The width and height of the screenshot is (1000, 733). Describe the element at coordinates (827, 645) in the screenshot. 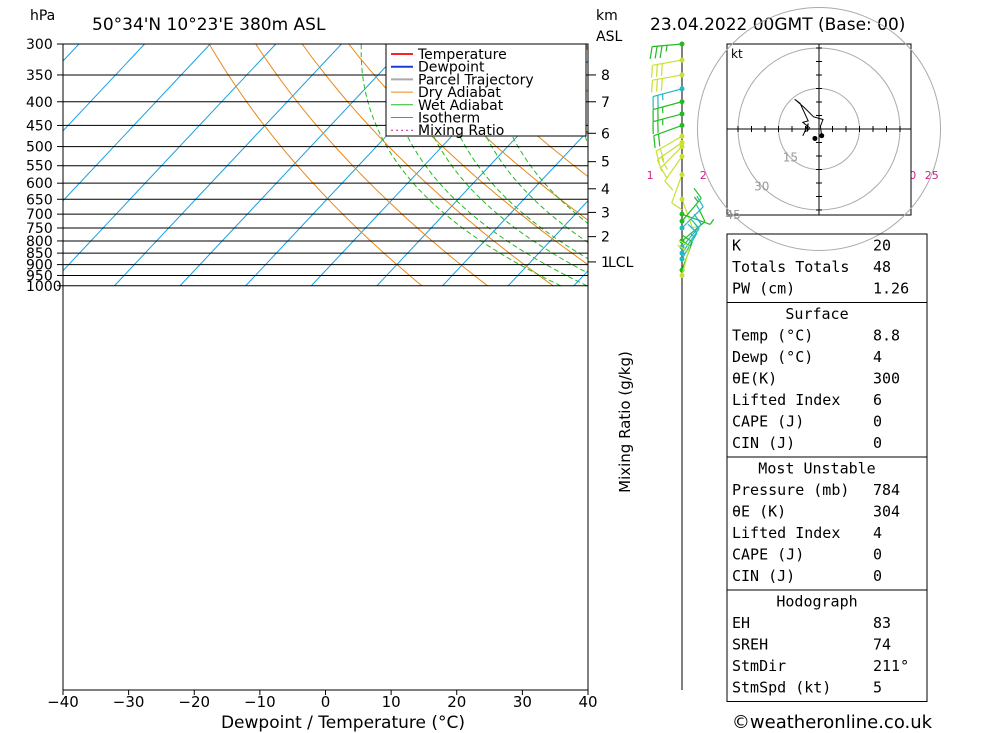

I see `indices-section` at that location.